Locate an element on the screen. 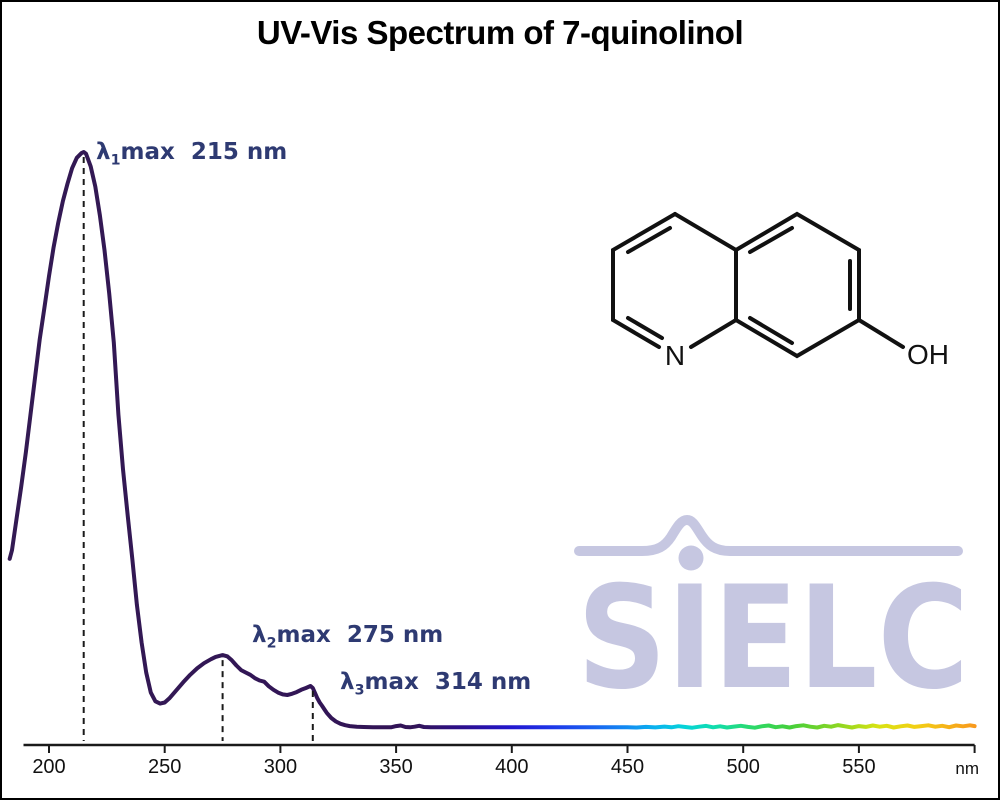 Image resolution: width=1000 pixels, height=800 pixels. logo-i-dot-icon is located at coordinates (691, 558).